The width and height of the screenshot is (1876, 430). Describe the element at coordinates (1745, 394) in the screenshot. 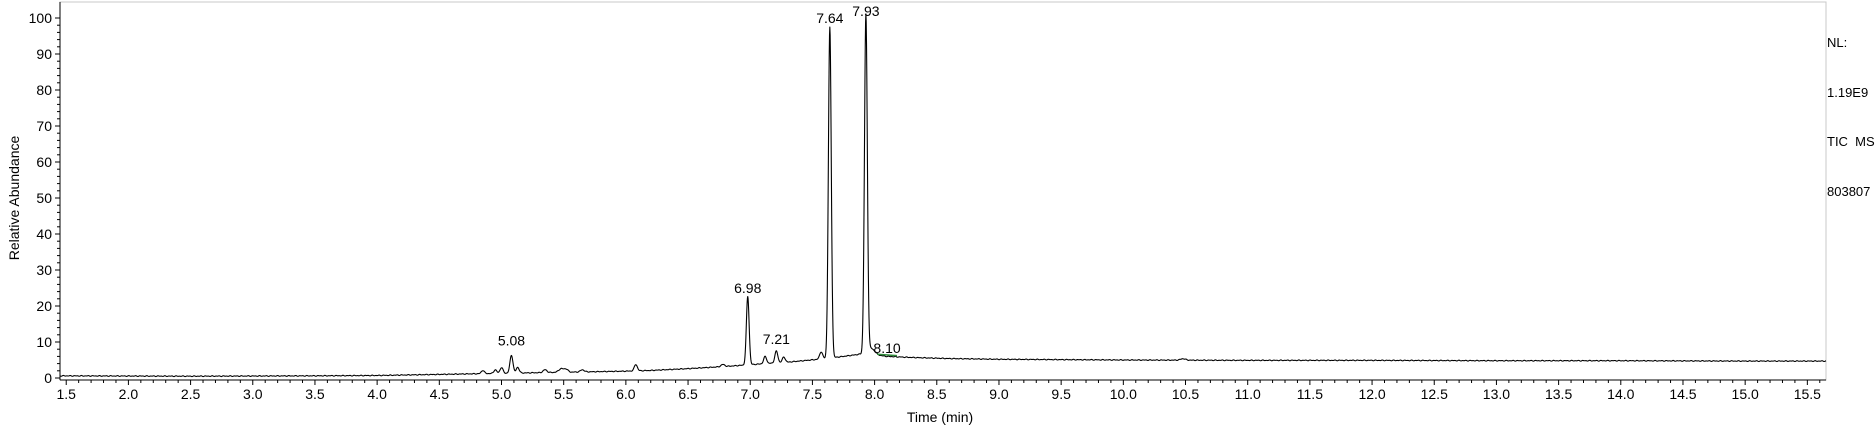

I see `x-tick-label: 15.0` at that location.